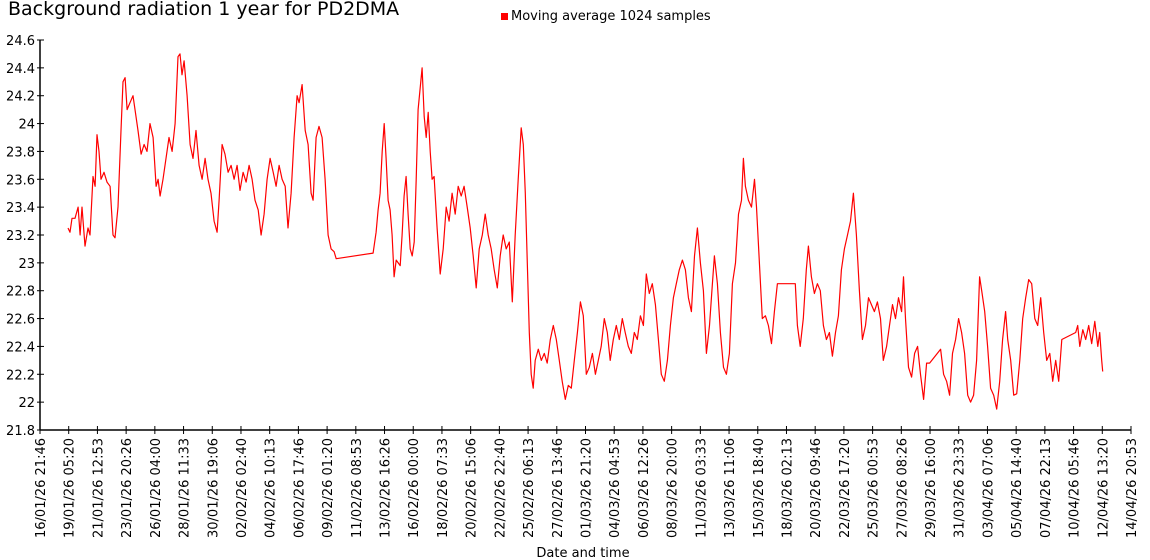  What do you see at coordinates (299, 488) in the screenshot?
I see `x-tick-label: 06/02/26 17:46` at bounding box center [299, 488].